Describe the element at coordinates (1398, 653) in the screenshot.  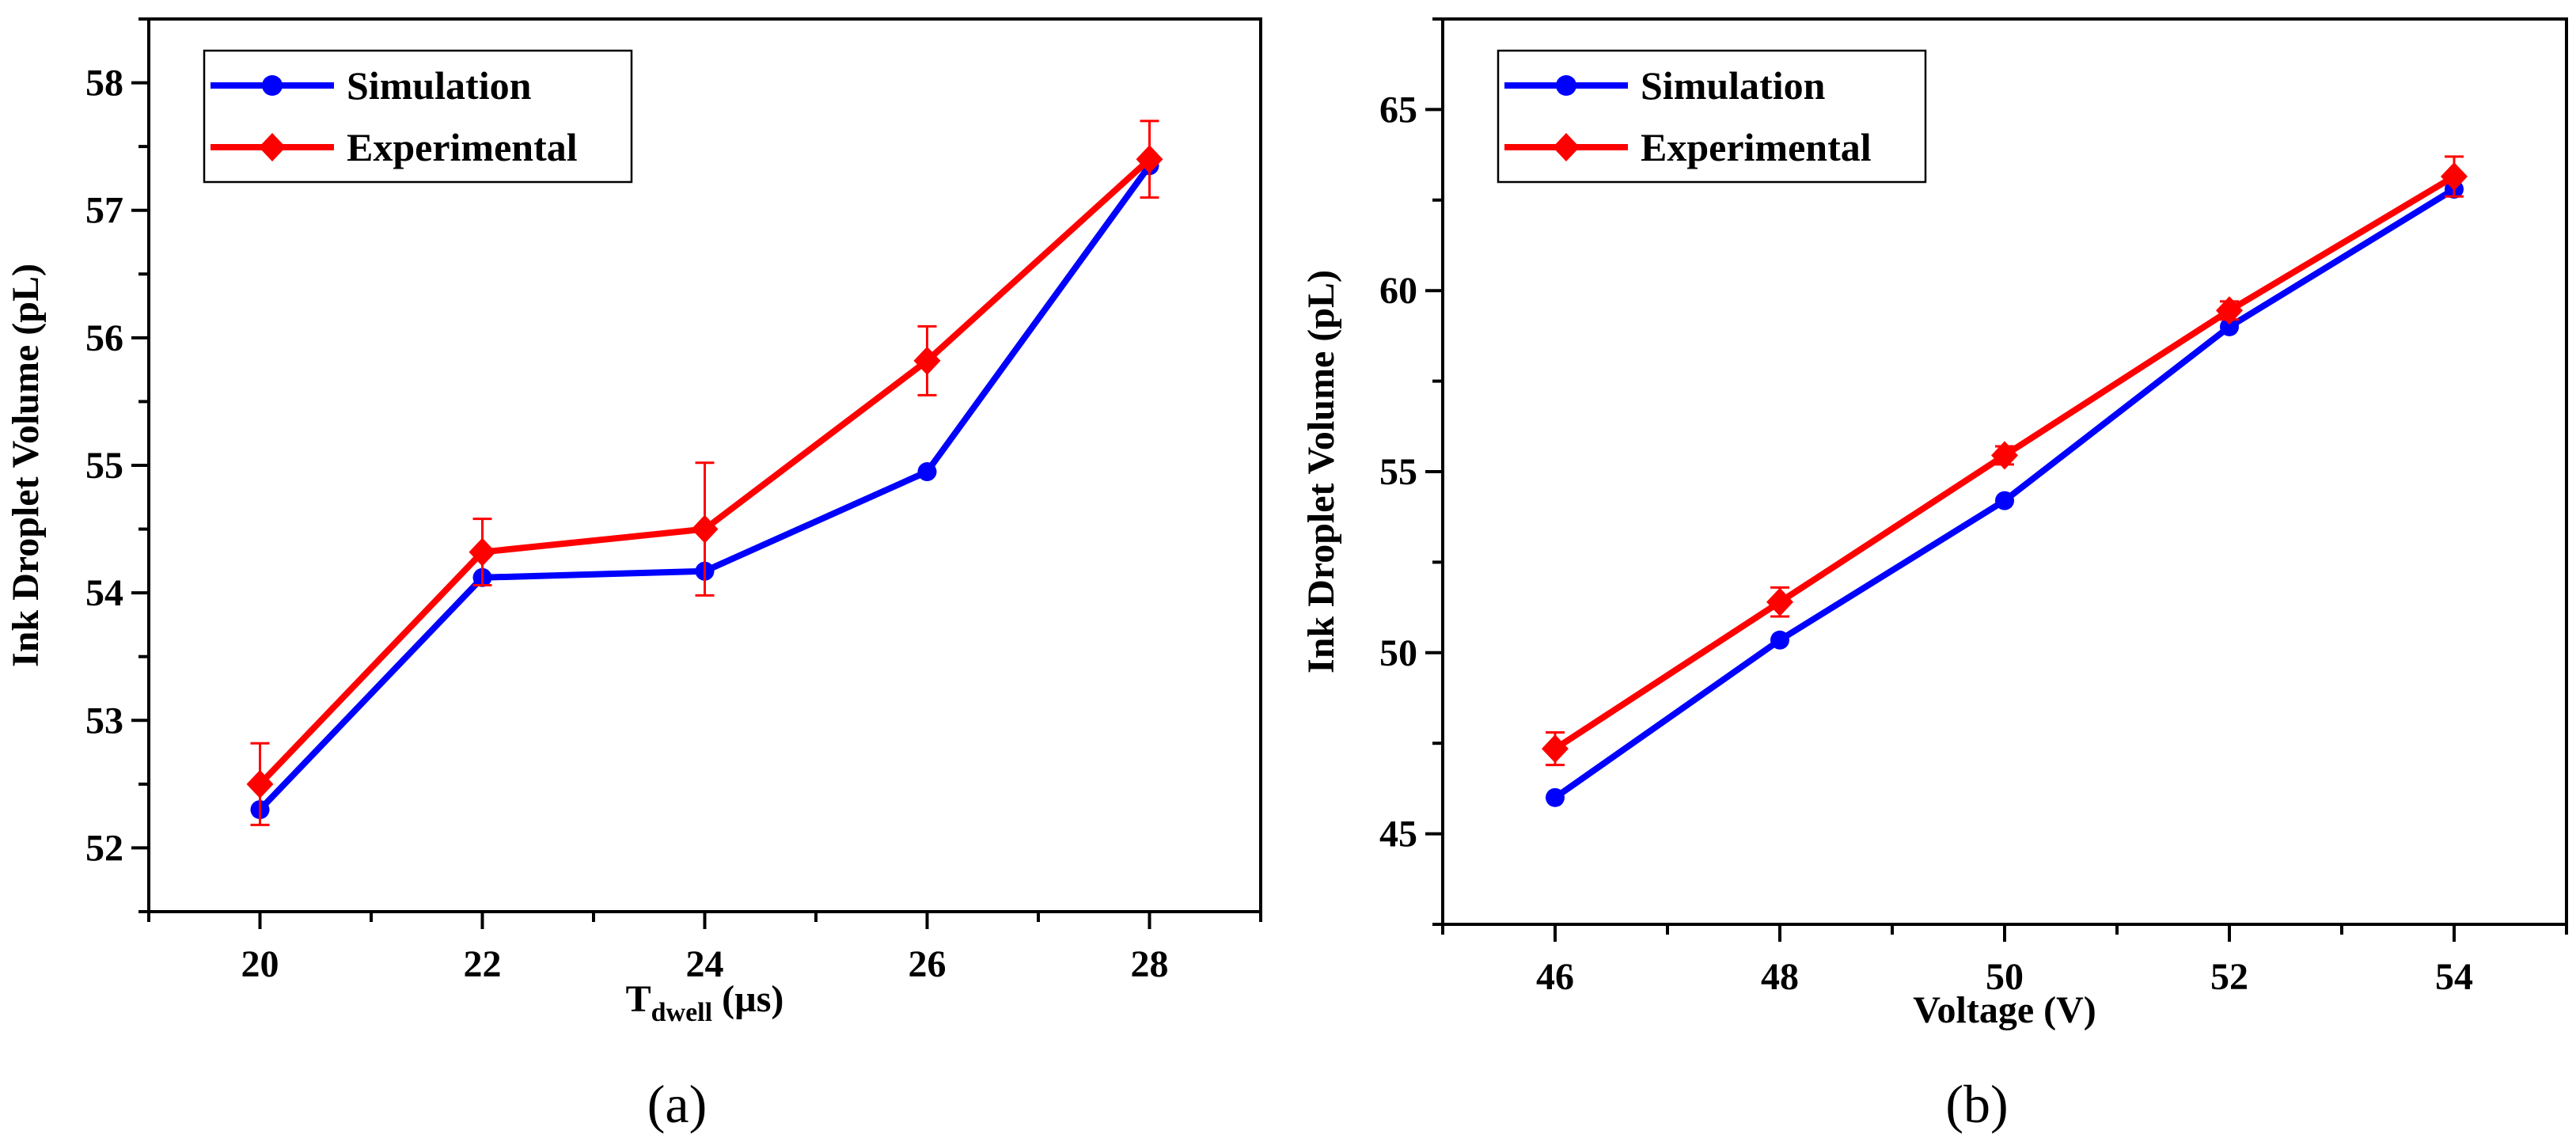
I see `y-tick-label: 50` at that location.